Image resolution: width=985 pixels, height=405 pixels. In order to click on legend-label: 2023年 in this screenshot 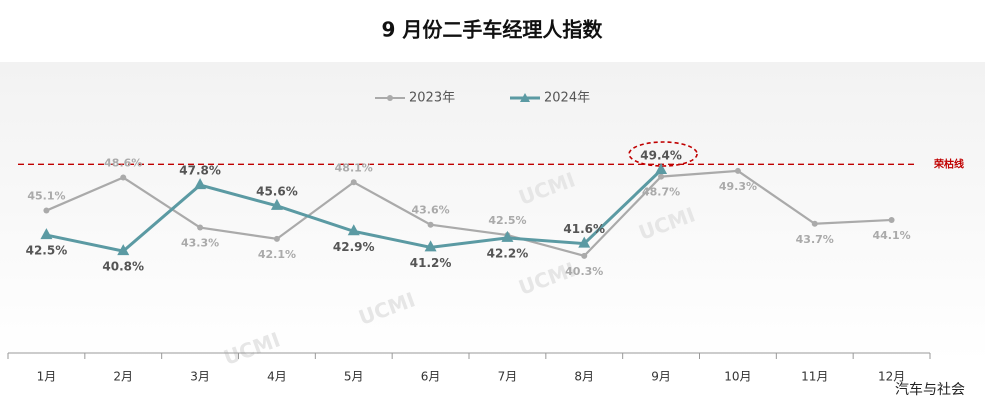, I will do `click(432, 98)`.